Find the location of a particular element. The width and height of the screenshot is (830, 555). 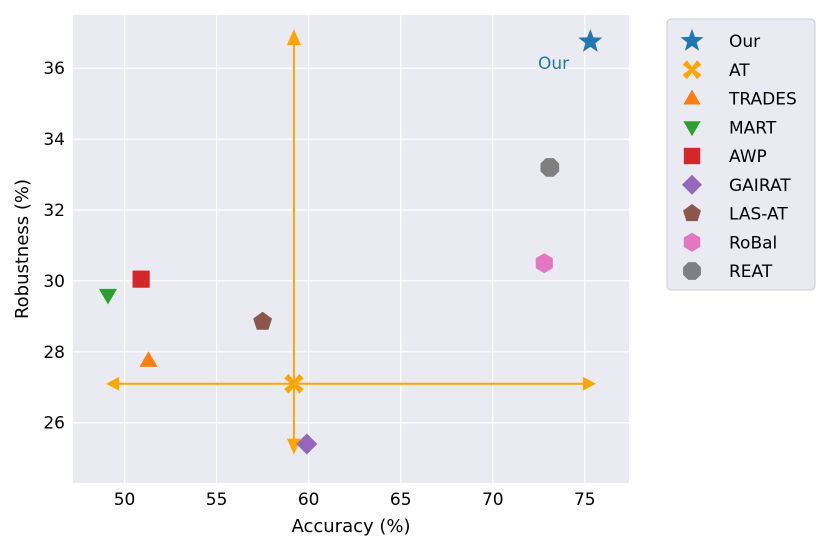

point-at is located at coordinates (294, 383).